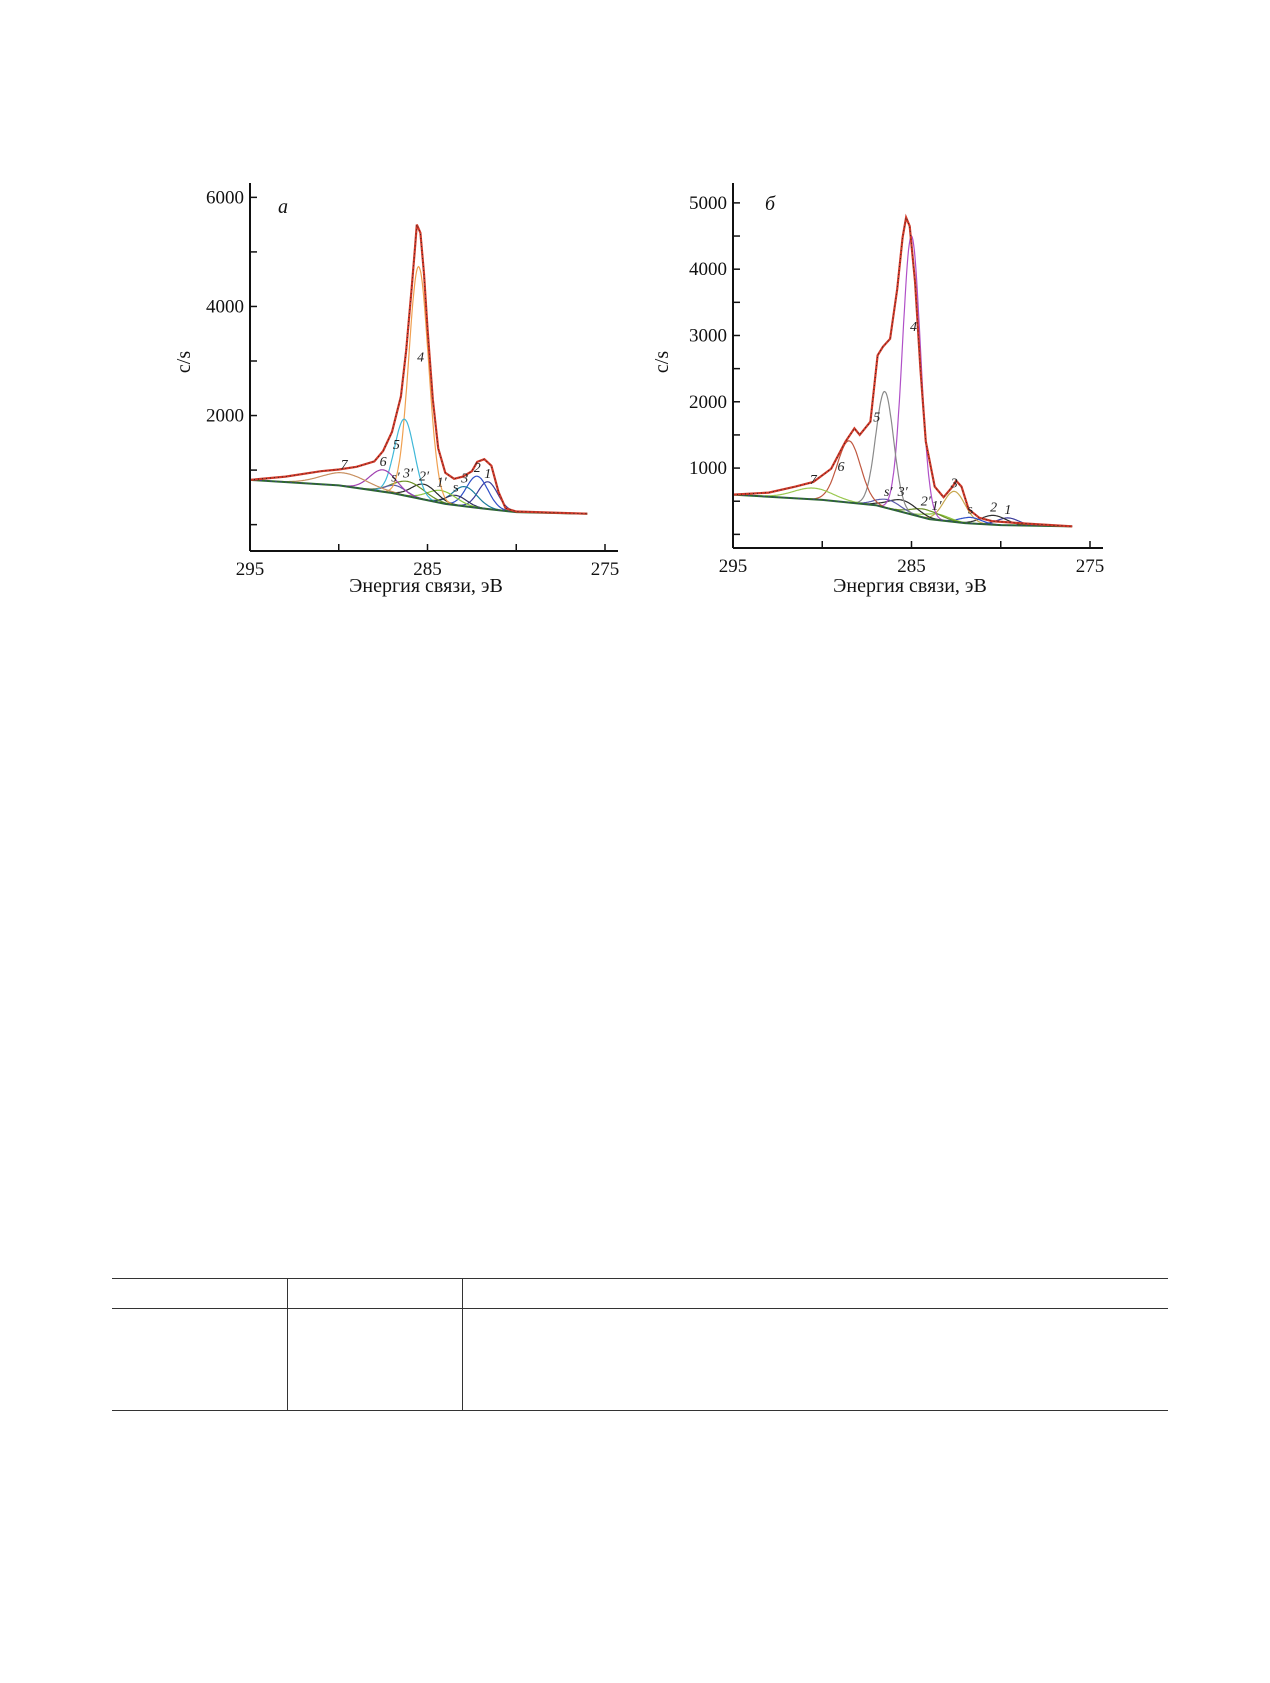  Describe the element at coordinates (464, 479) in the screenshot. I see `peak-label-a-2: 3` at that location.